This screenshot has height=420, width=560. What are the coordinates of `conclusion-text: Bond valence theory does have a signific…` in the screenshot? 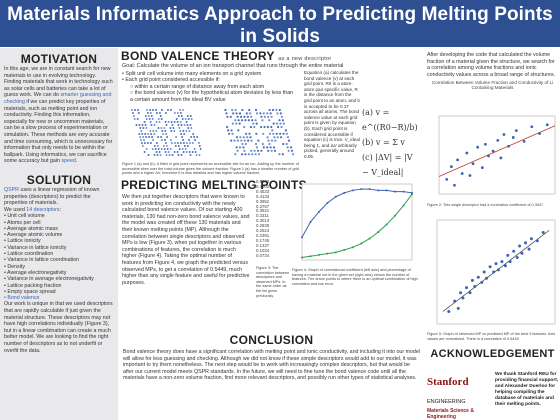 It's located at (271, 365).